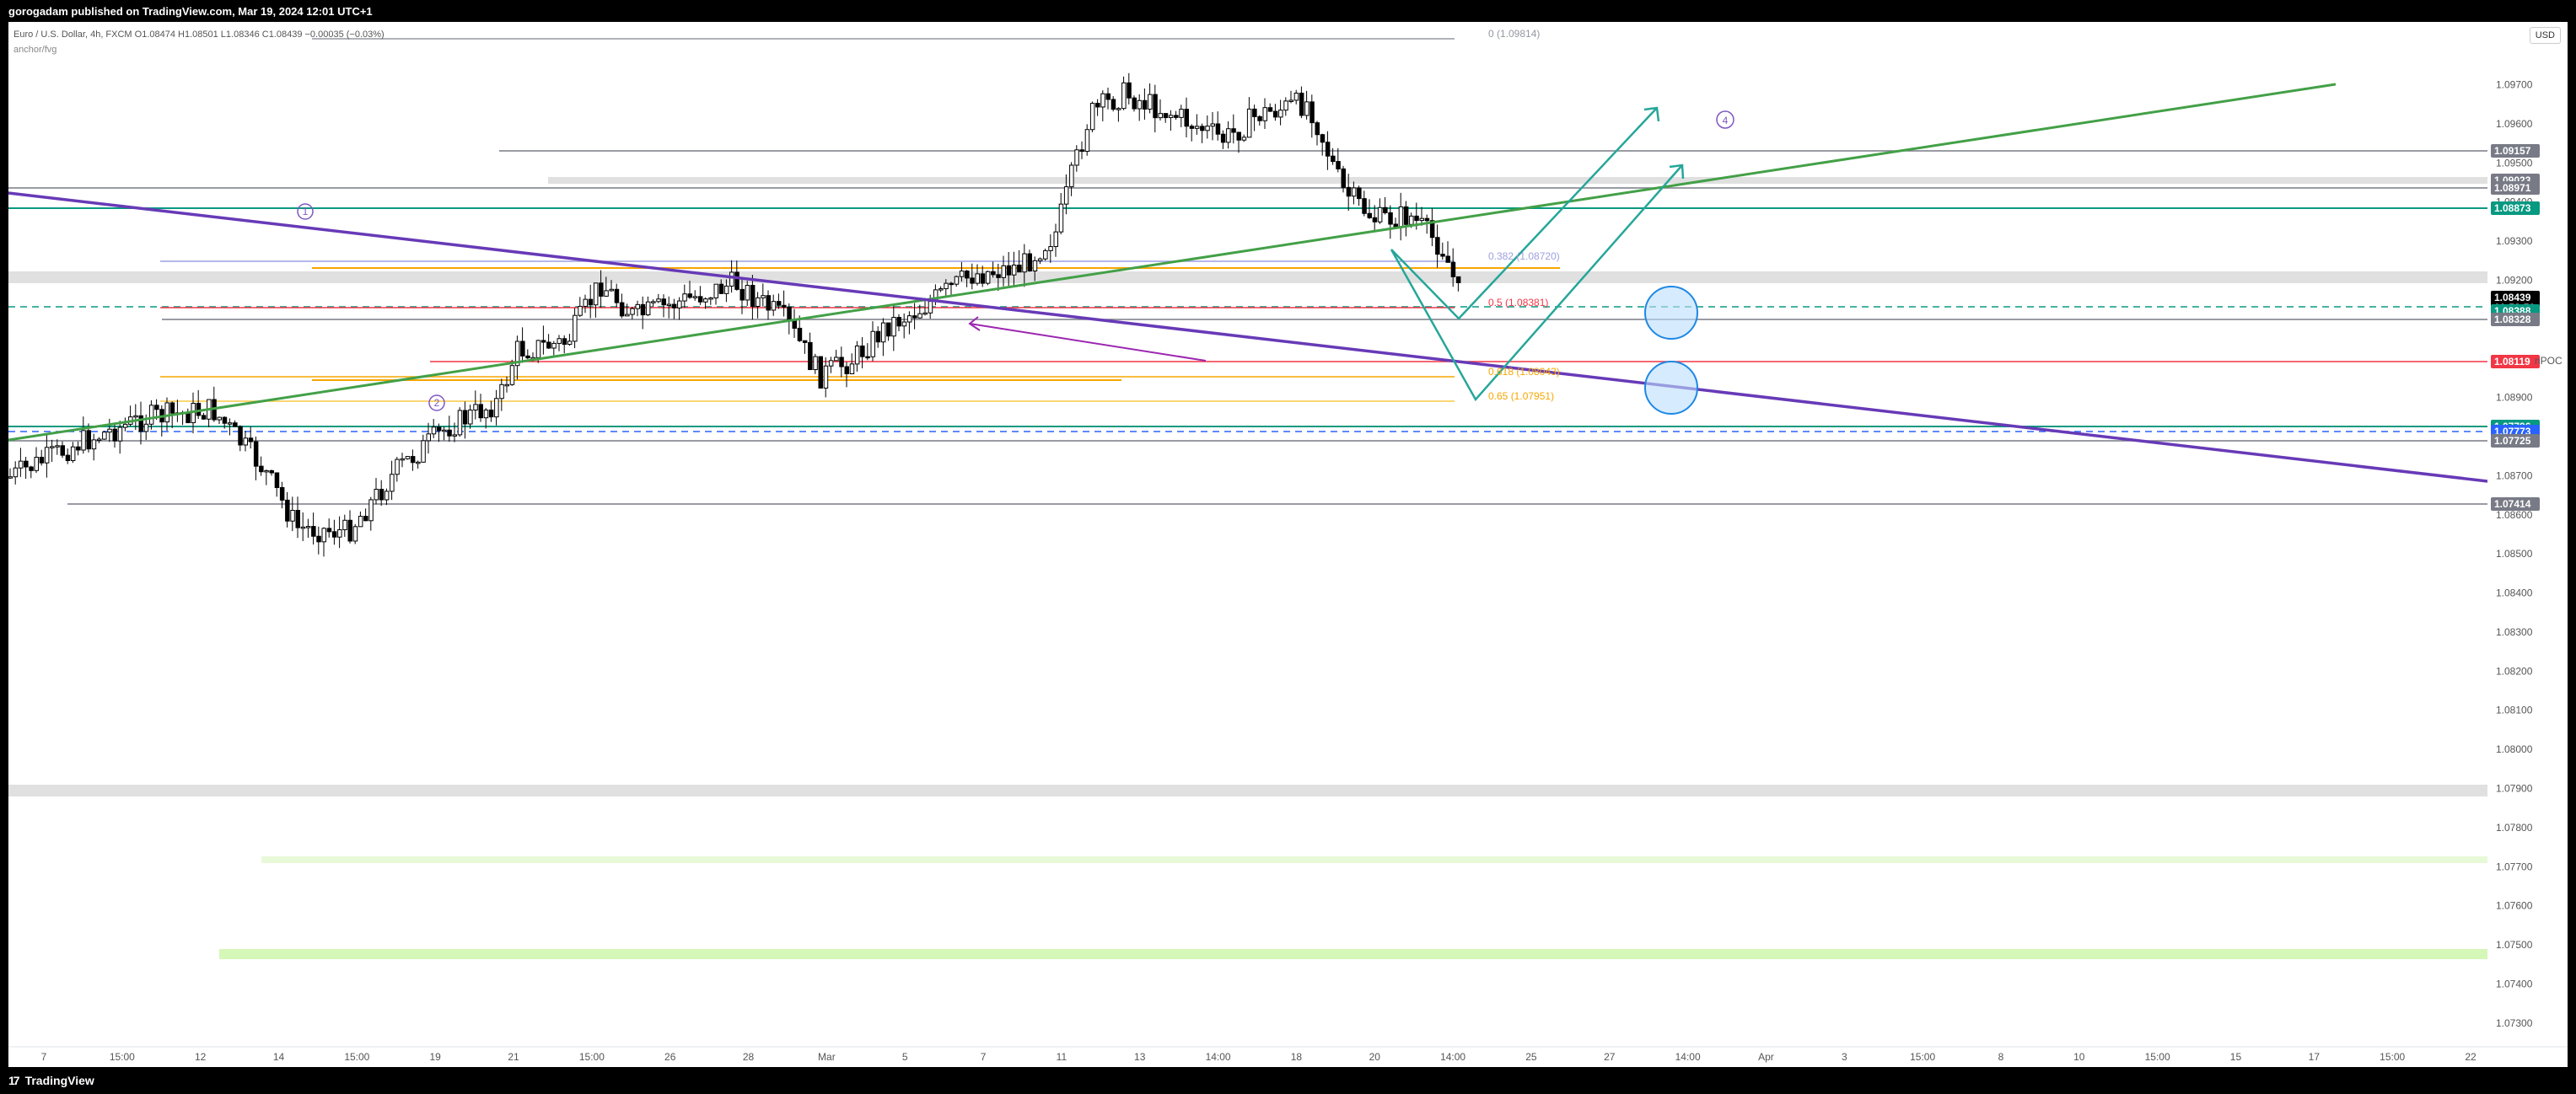 This screenshot has height=1094, width=2576. What do you see at coordinates (436, 402) in the screenshot?
I see `wave-label-2: 2` at bounding box center [436, 402].